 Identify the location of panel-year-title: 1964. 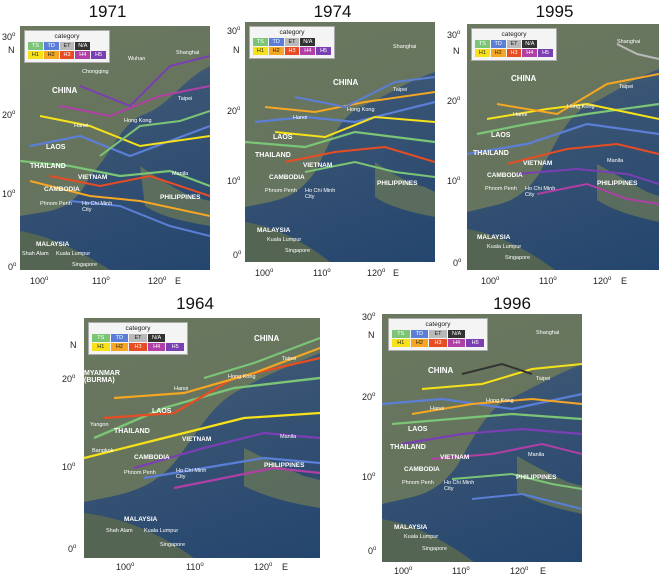
(195, 303).